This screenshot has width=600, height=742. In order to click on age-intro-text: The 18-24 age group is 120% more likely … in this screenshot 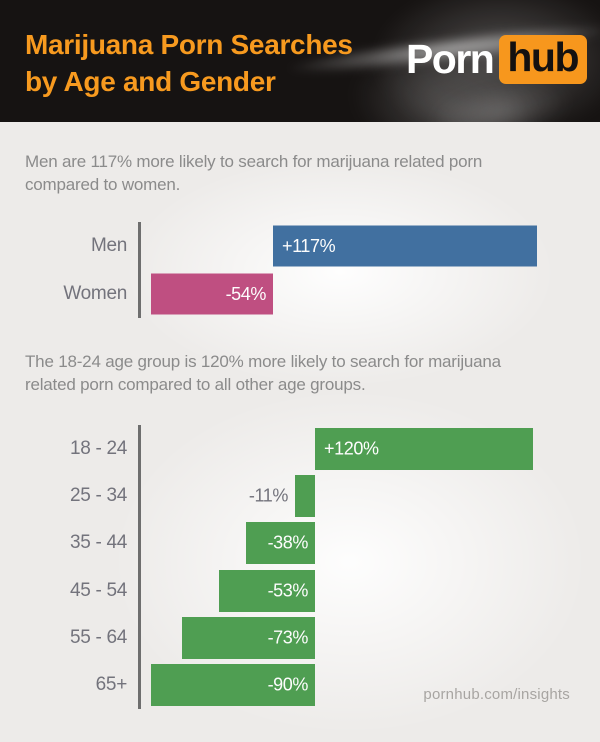, I will do `click(295, 373)`.